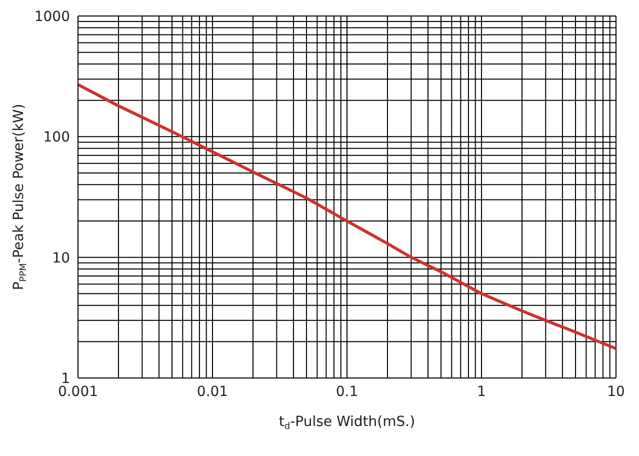 The image size is (639, 456). I want to click on y-tick-label: 100, so click(56, 138).